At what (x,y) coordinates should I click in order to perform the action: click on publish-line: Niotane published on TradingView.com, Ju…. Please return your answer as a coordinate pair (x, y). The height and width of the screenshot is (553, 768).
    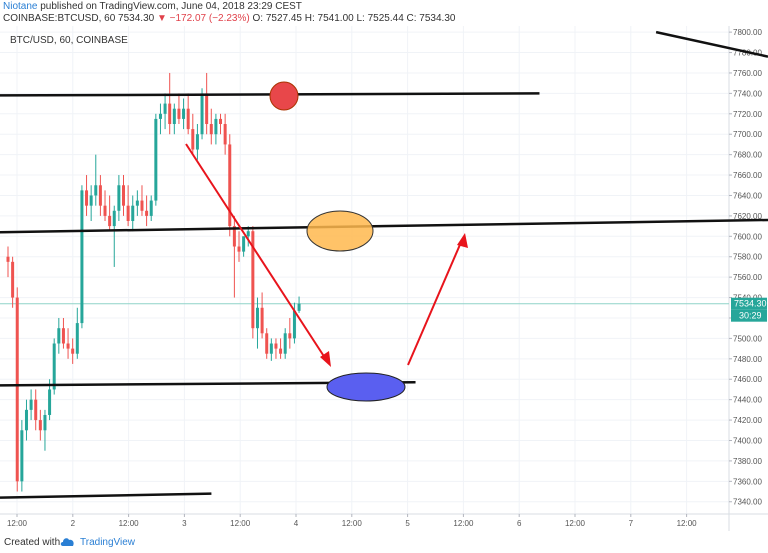
    Looking at the image, I should click on (152, 6).